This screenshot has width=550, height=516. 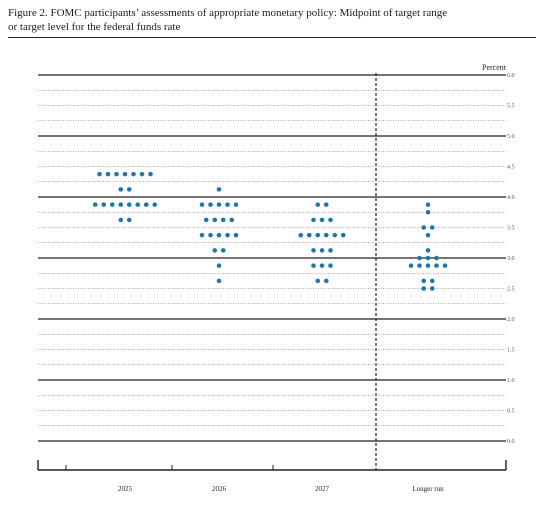 I want to click on y-tick-label: 3.5, so click(x=511, y=229).